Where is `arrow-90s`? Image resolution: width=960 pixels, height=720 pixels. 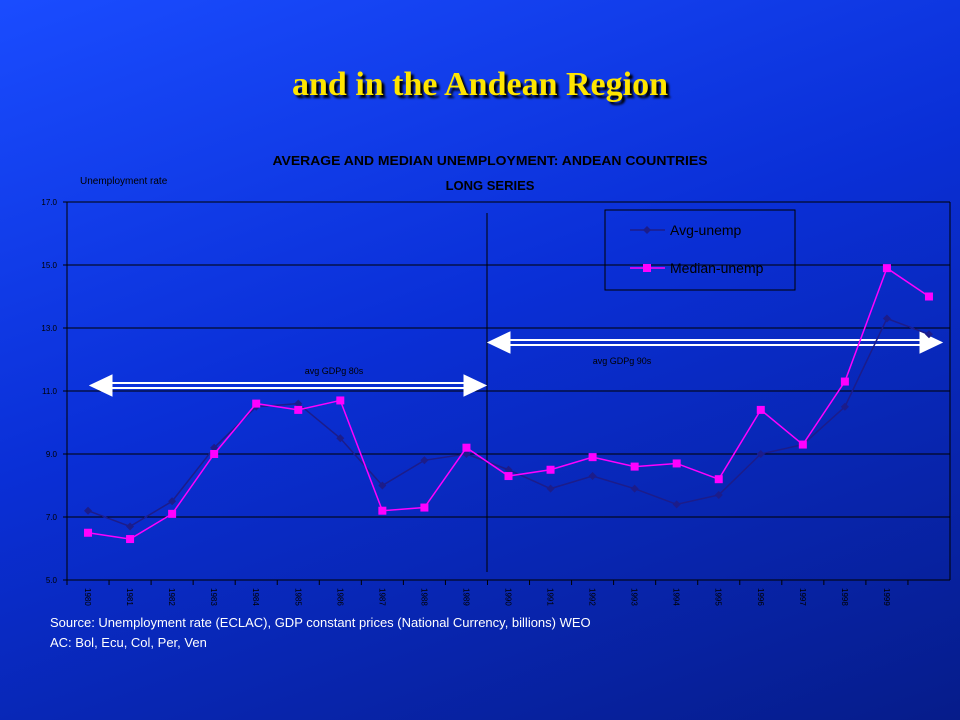 arrow-90s is located at coordinates (715, 342).